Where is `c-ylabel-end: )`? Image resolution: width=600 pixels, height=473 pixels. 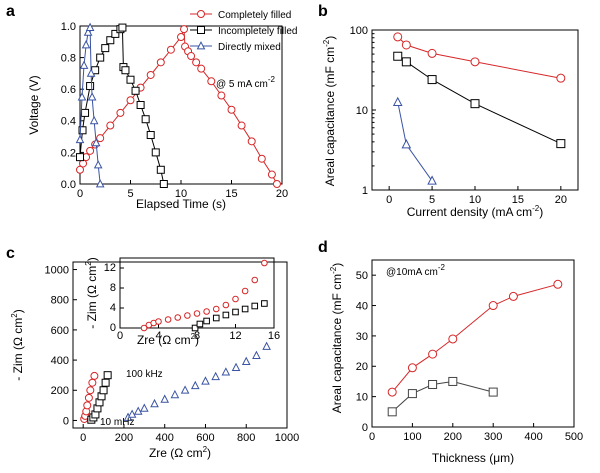
c-ylabel-end: ) is located at coordinates (18, 311).